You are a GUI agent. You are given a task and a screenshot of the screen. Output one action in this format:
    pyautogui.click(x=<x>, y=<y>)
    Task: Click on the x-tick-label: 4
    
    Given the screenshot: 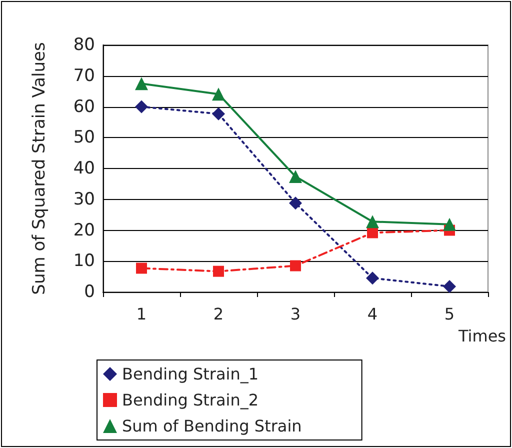 What is the action you would take?
    pyautogui.click(x=372, y=314)
    